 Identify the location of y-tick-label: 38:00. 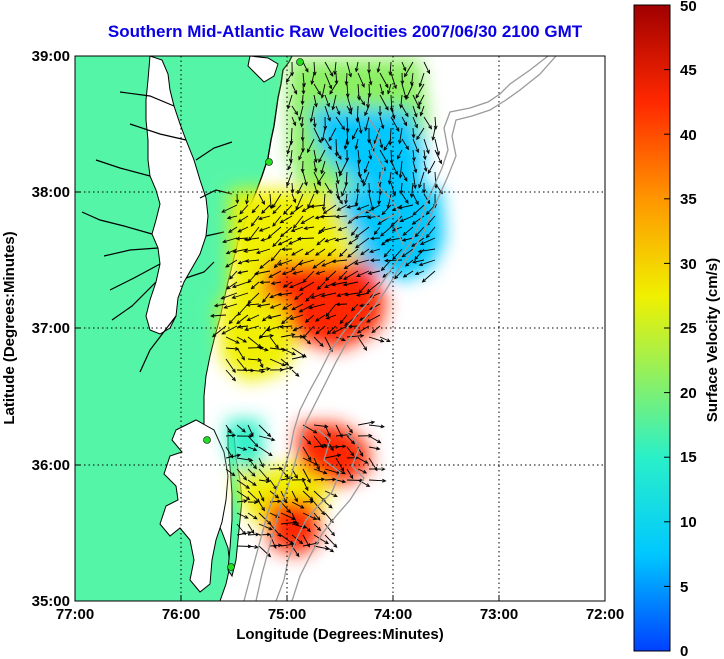
(51, 192).